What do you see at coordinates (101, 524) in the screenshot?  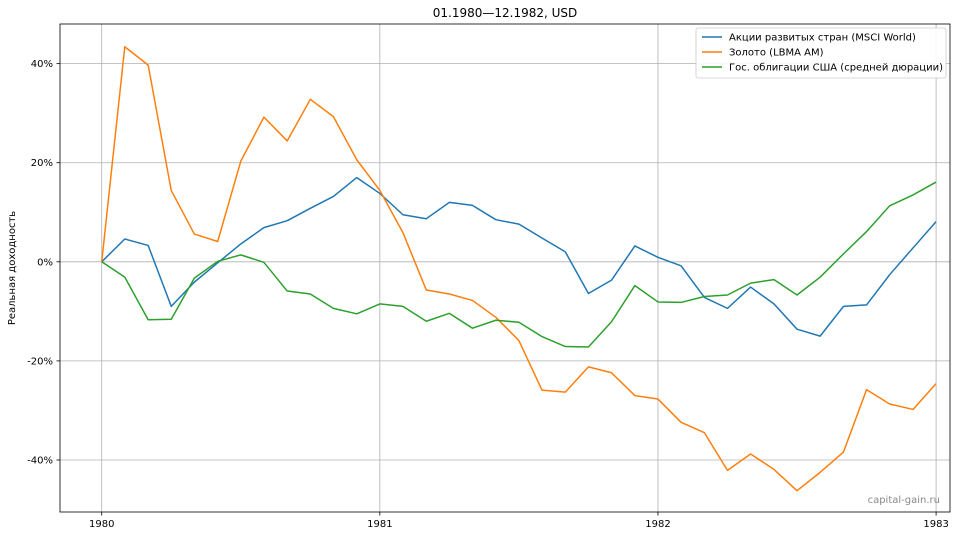 I see `x-tick-label: 1980` at bounding box center [101, 524].